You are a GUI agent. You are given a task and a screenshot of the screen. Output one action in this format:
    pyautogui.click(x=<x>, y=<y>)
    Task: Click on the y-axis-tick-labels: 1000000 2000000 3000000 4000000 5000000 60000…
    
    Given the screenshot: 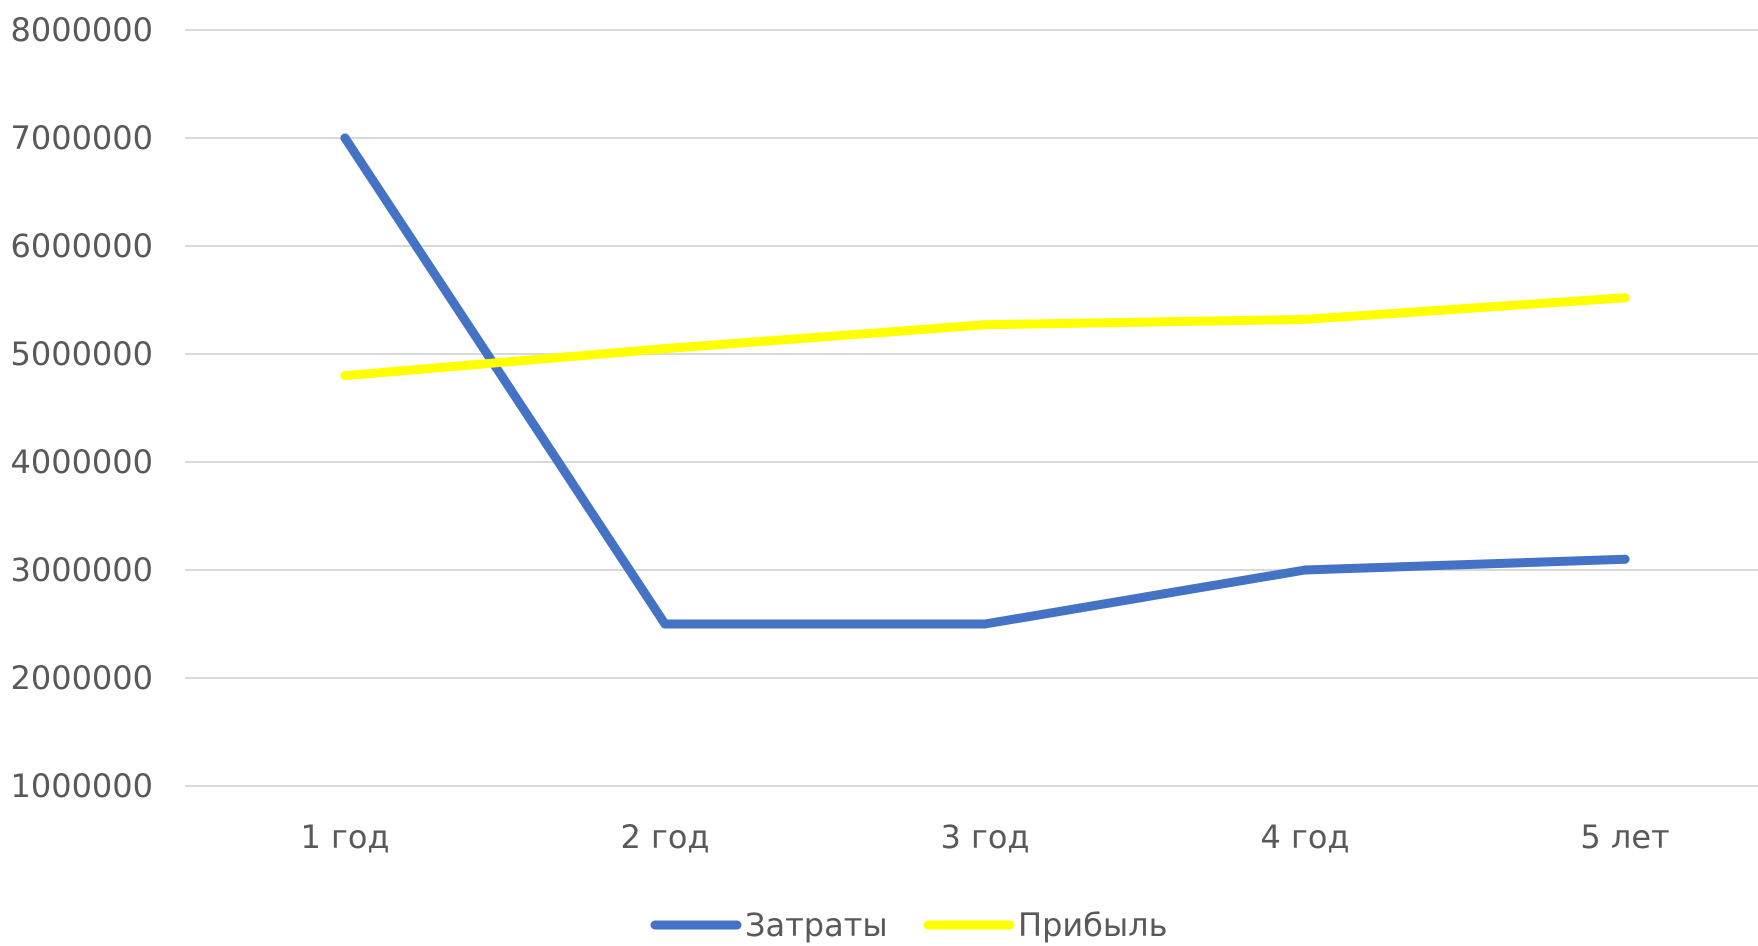 What is the action you would take?
    pyautogui.click(x=81, y=408)
    